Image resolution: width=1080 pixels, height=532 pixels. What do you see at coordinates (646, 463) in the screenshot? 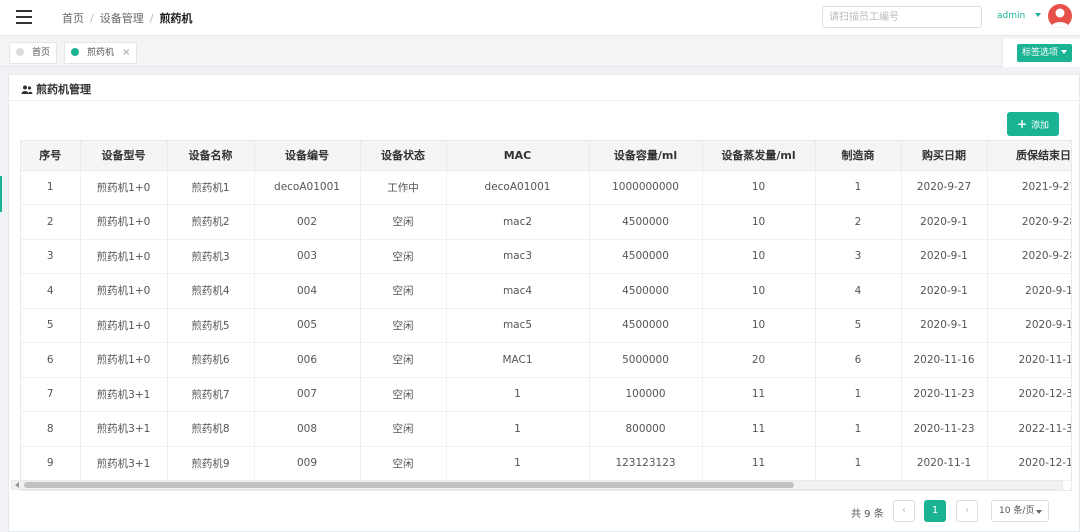
I see `table-cell: 123123123` at bounding box center [646, 463].